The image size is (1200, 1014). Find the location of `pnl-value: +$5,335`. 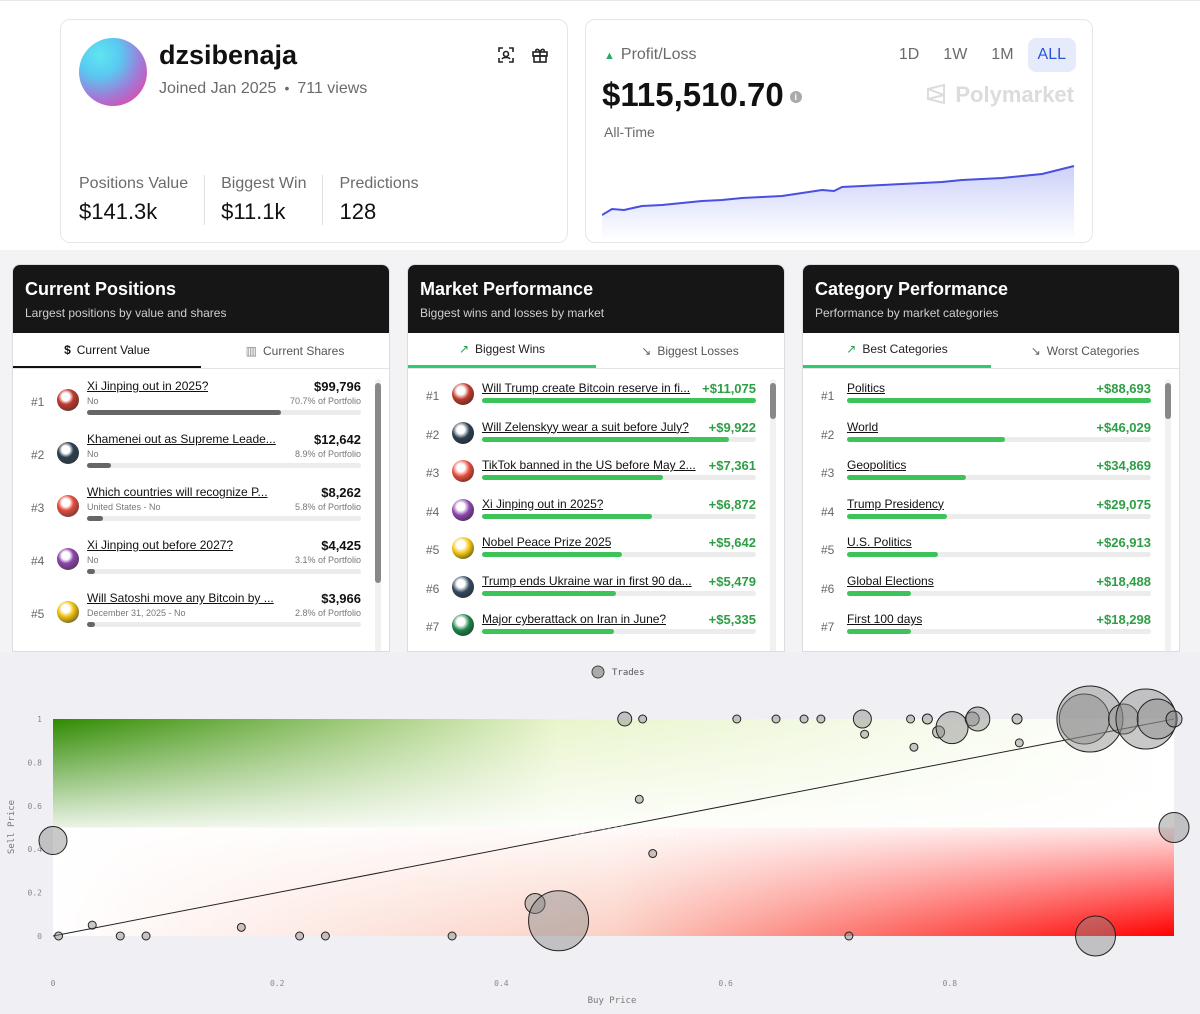

pnl-value: +$5,335 is located at coordinates (732, 619).